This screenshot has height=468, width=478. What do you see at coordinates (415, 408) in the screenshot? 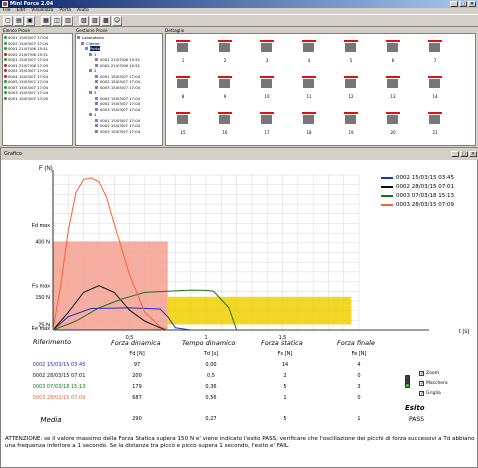
I see `esito-label: Esito` at bounding box center [415, 408].